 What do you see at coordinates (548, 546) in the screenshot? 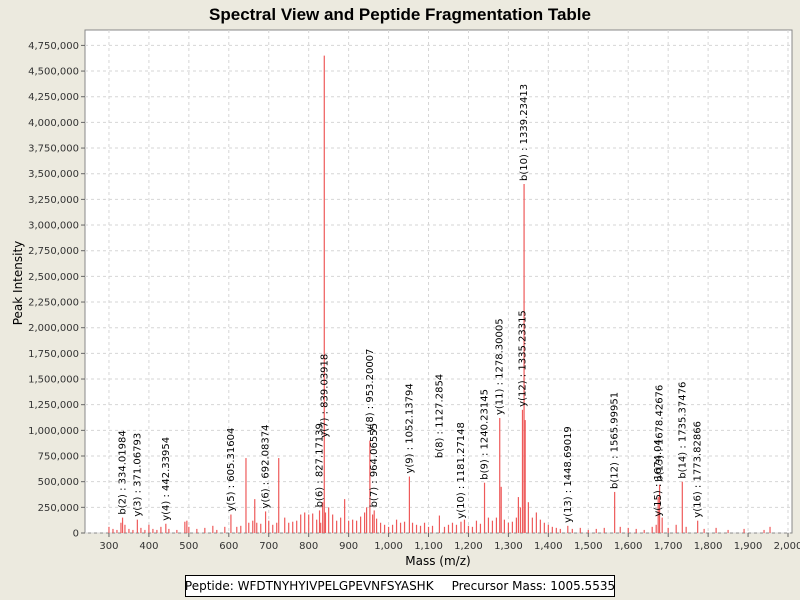
I see `x-tick-label: 1,400` at bounding box center [548, 546].